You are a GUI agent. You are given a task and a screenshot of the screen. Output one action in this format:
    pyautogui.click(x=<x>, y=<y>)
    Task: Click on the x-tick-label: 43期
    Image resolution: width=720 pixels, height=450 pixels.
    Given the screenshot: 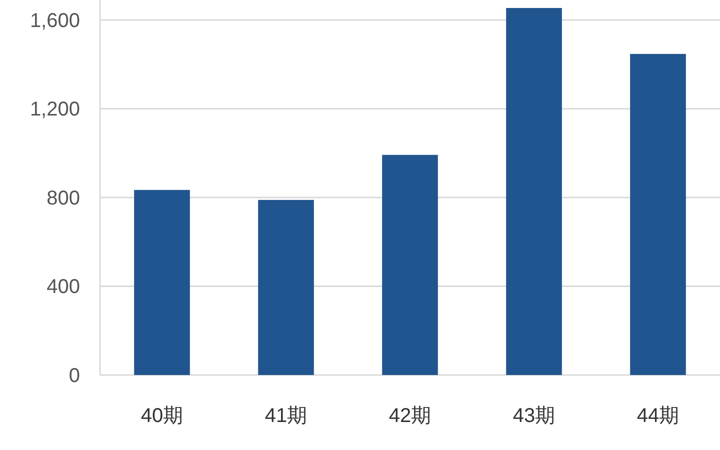 What is the action you would take?
    pyautogui.click(x=534, y=416)
    